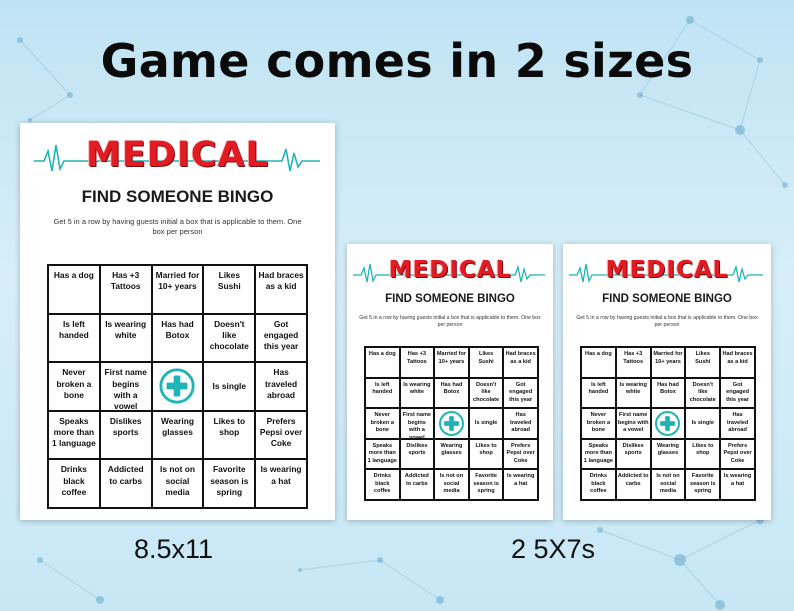  What do you see at coordinates (553, 549) in the screenshot?
I see `size-label-small: 2 5X7s` at bounding box center [553, 549].